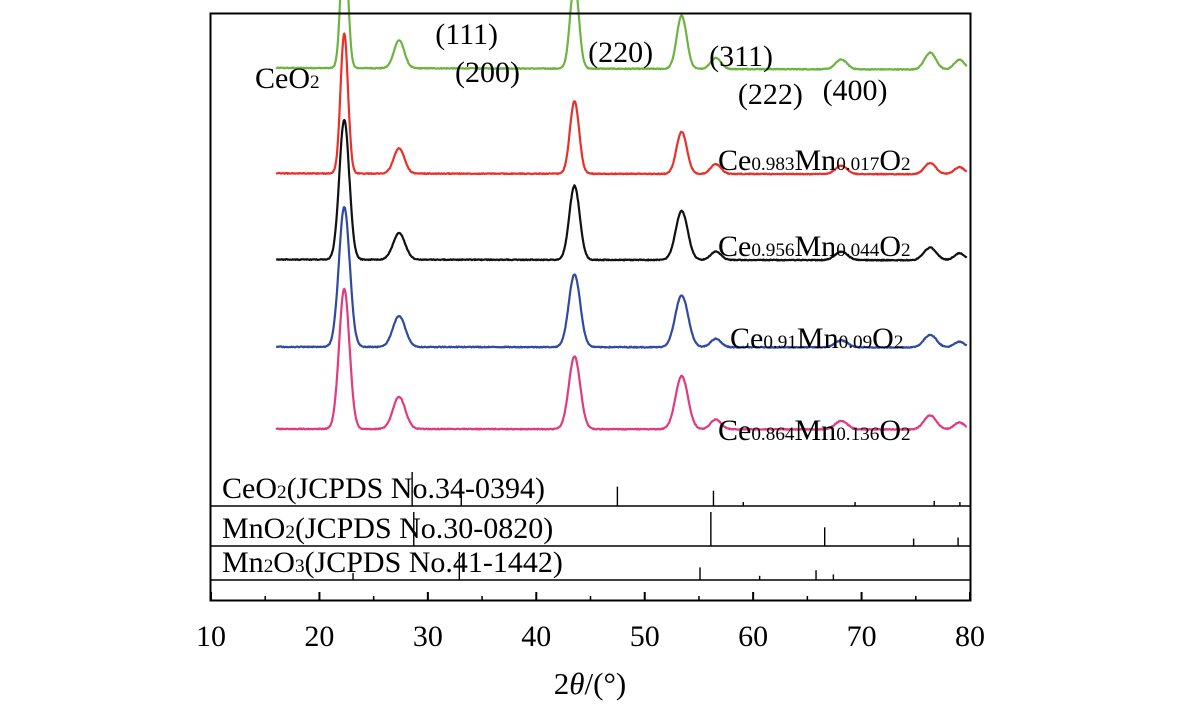 This screenshot has height=709, width=1181. What do you see at coordinates (253, 528) in the screenshot?
I see `reference-label-part: MnO` at bounding box center [253, 528].